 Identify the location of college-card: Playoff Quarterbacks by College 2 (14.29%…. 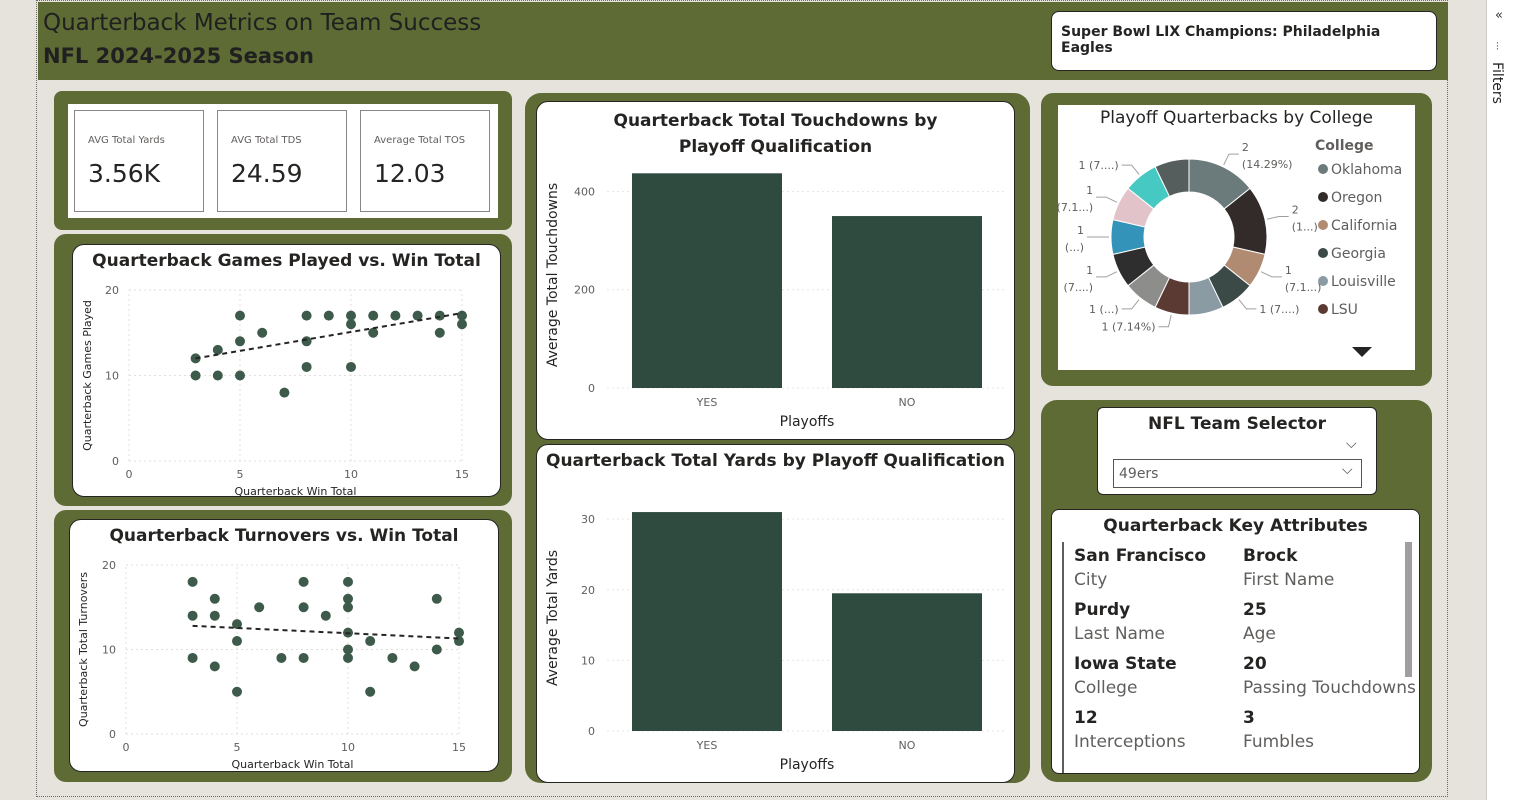
(1236, 237).